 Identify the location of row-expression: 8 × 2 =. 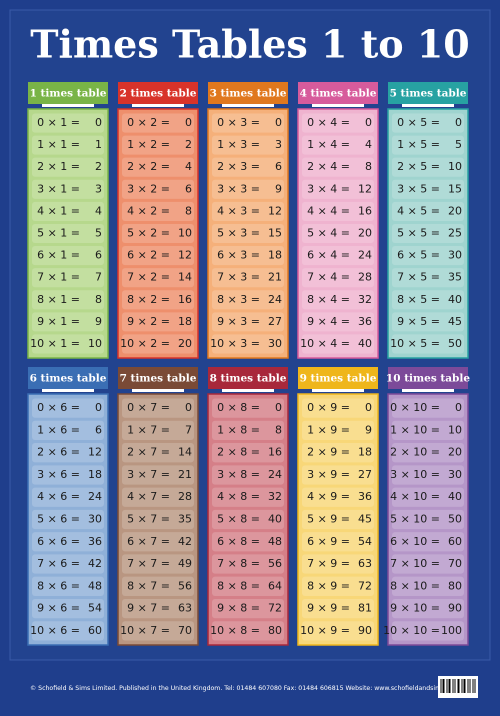
(148, 299).